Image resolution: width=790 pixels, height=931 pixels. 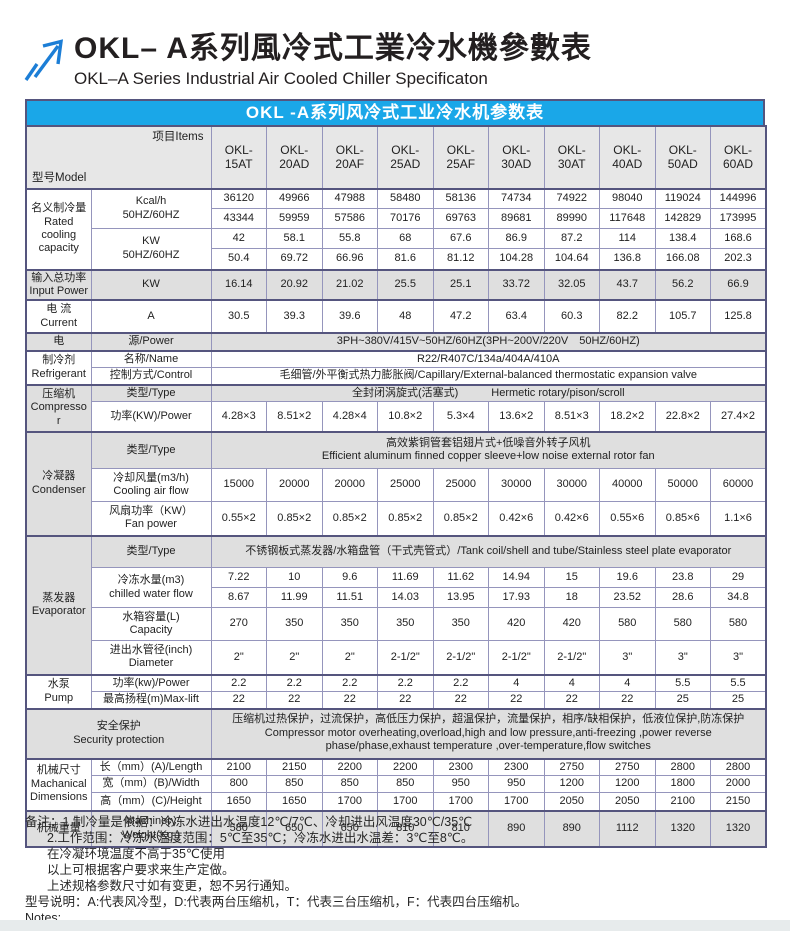 What do you see at coordinates (349, 519) in the screenshot?
I see `value-cell: 0.85×2` at bounding box center [349, 519].